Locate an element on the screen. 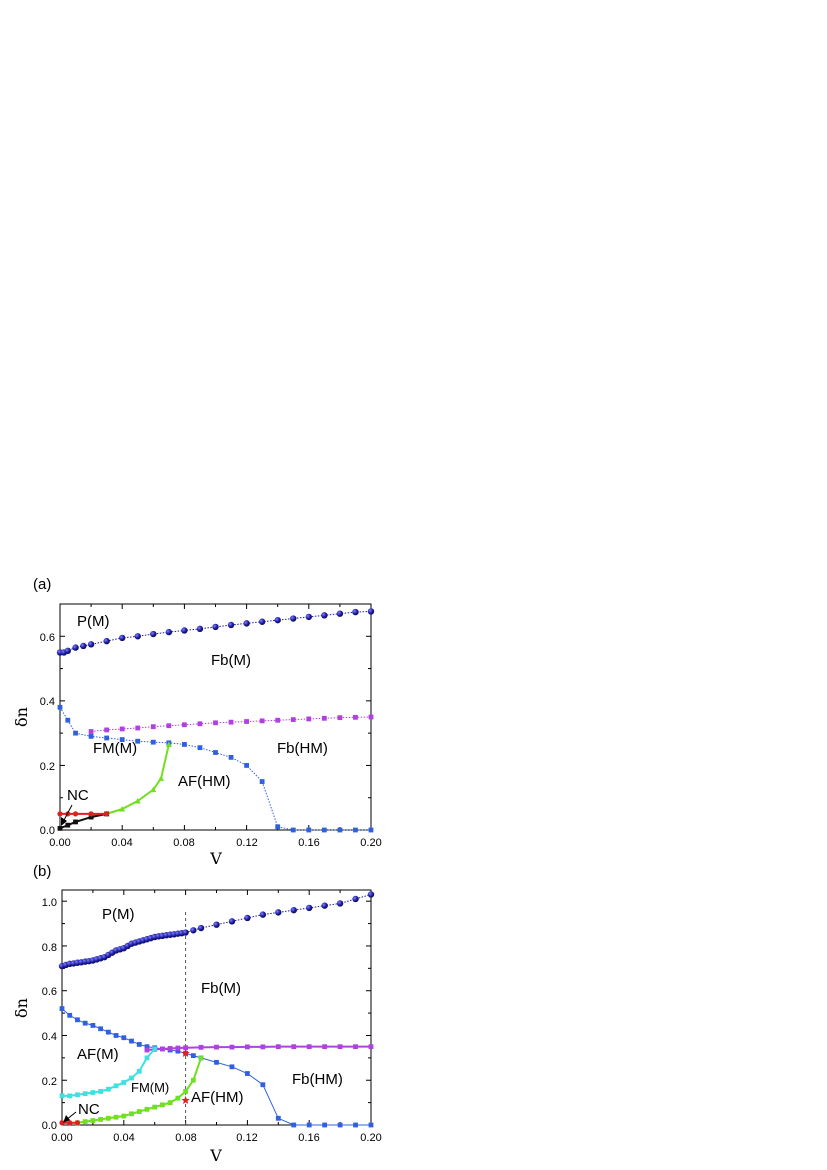 The width and height of the screenshot is (827, 1170). x-tick-label: 0.00 is located at coordinates (59, 843).